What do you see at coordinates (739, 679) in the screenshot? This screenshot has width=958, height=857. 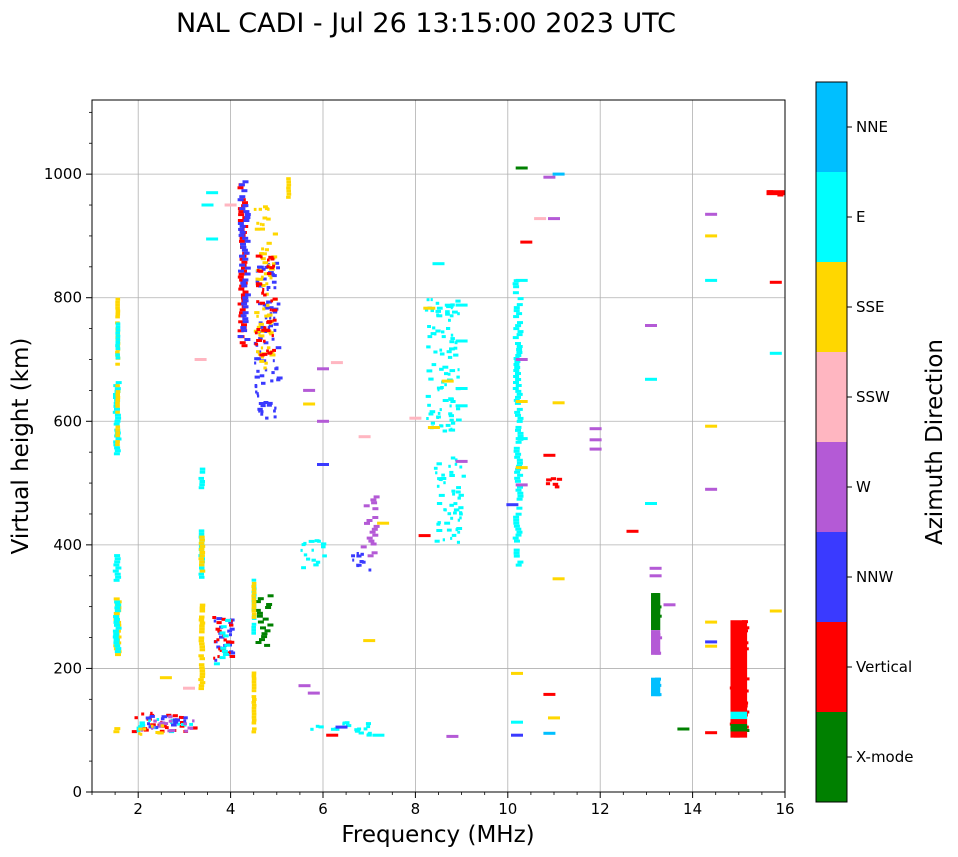 I see `echo-vertical-block` at bounding box center [739, 679].